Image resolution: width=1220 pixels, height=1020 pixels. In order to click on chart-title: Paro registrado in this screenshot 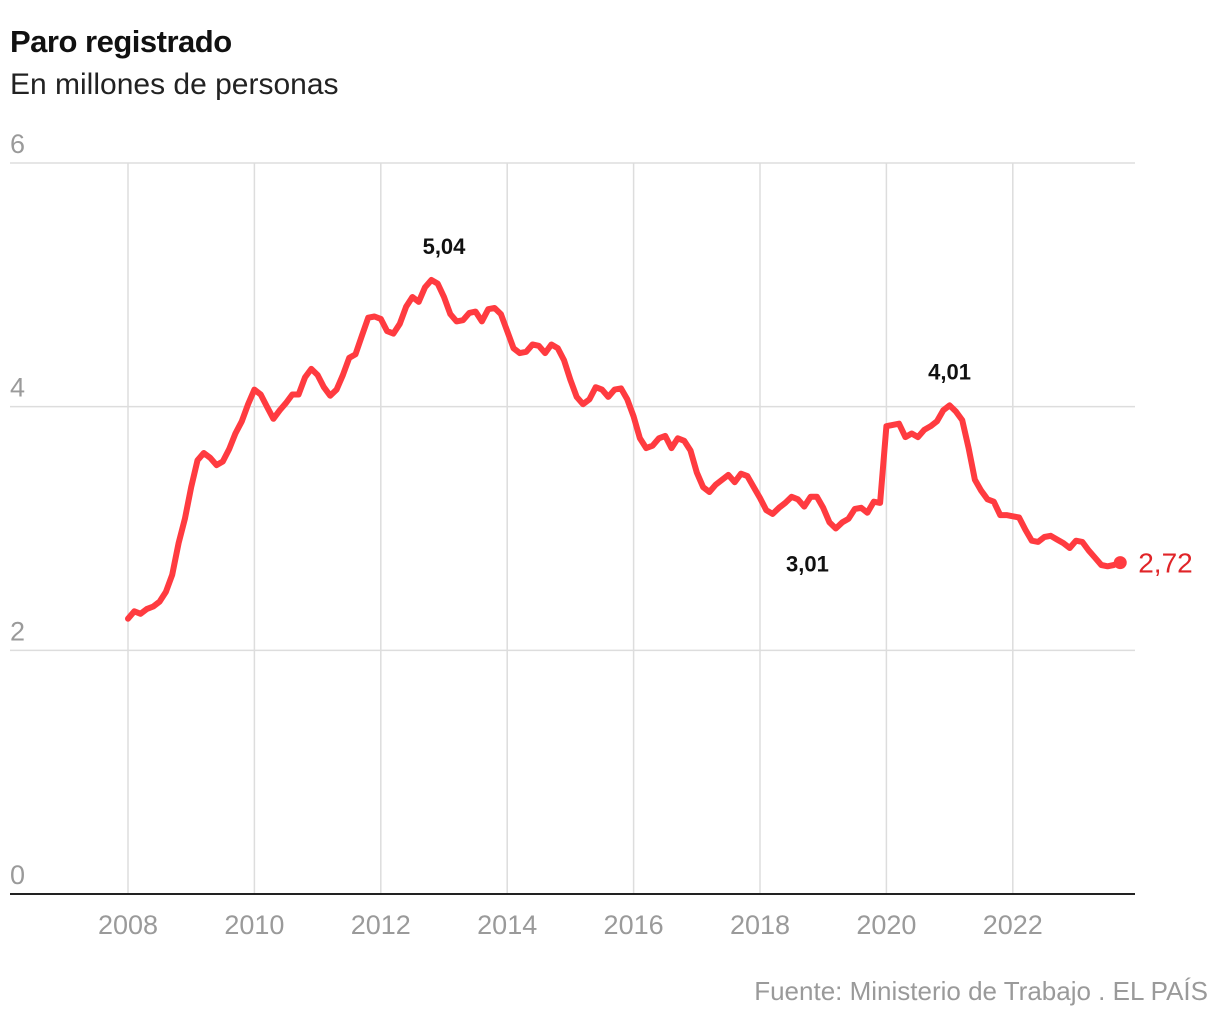, I will do `click(121, 41)`.